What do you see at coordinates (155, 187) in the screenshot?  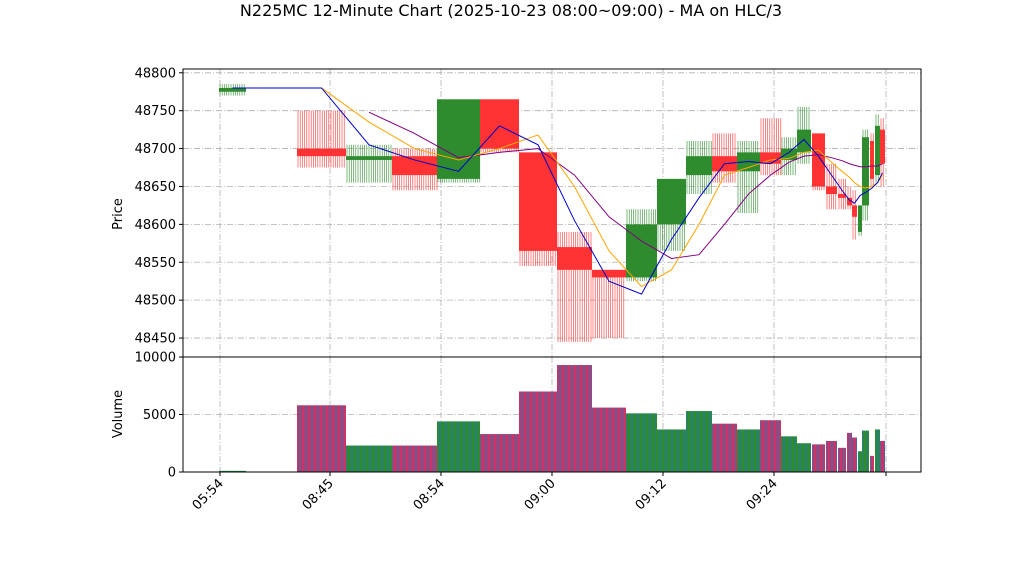 I see `price-y-tick-label: 48650` at bounding box center [155, 187].